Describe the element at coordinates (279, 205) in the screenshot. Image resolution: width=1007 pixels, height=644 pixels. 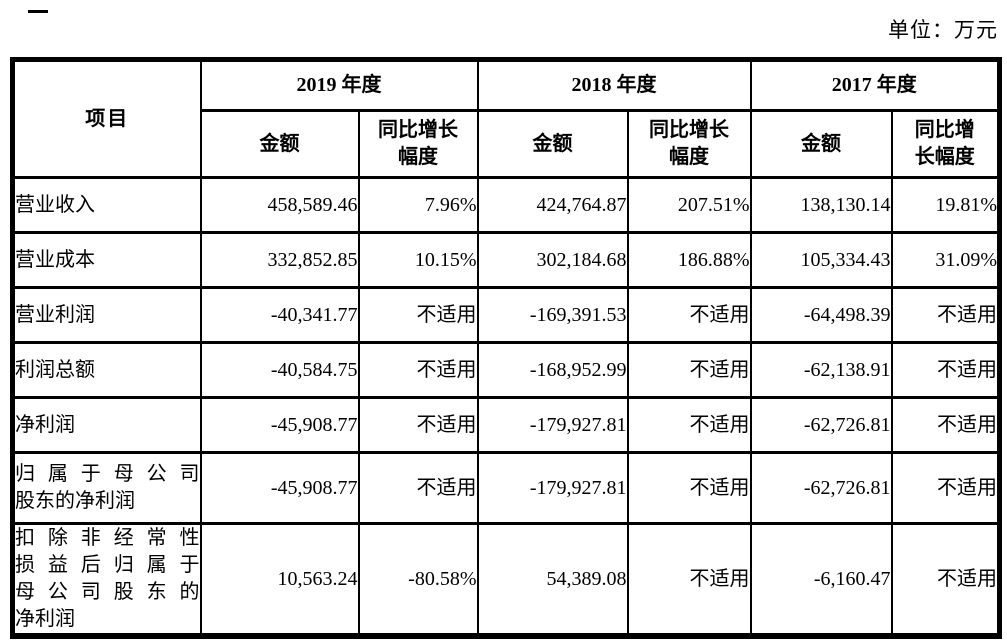
I see `cell-value: 458,589.46` at that location.